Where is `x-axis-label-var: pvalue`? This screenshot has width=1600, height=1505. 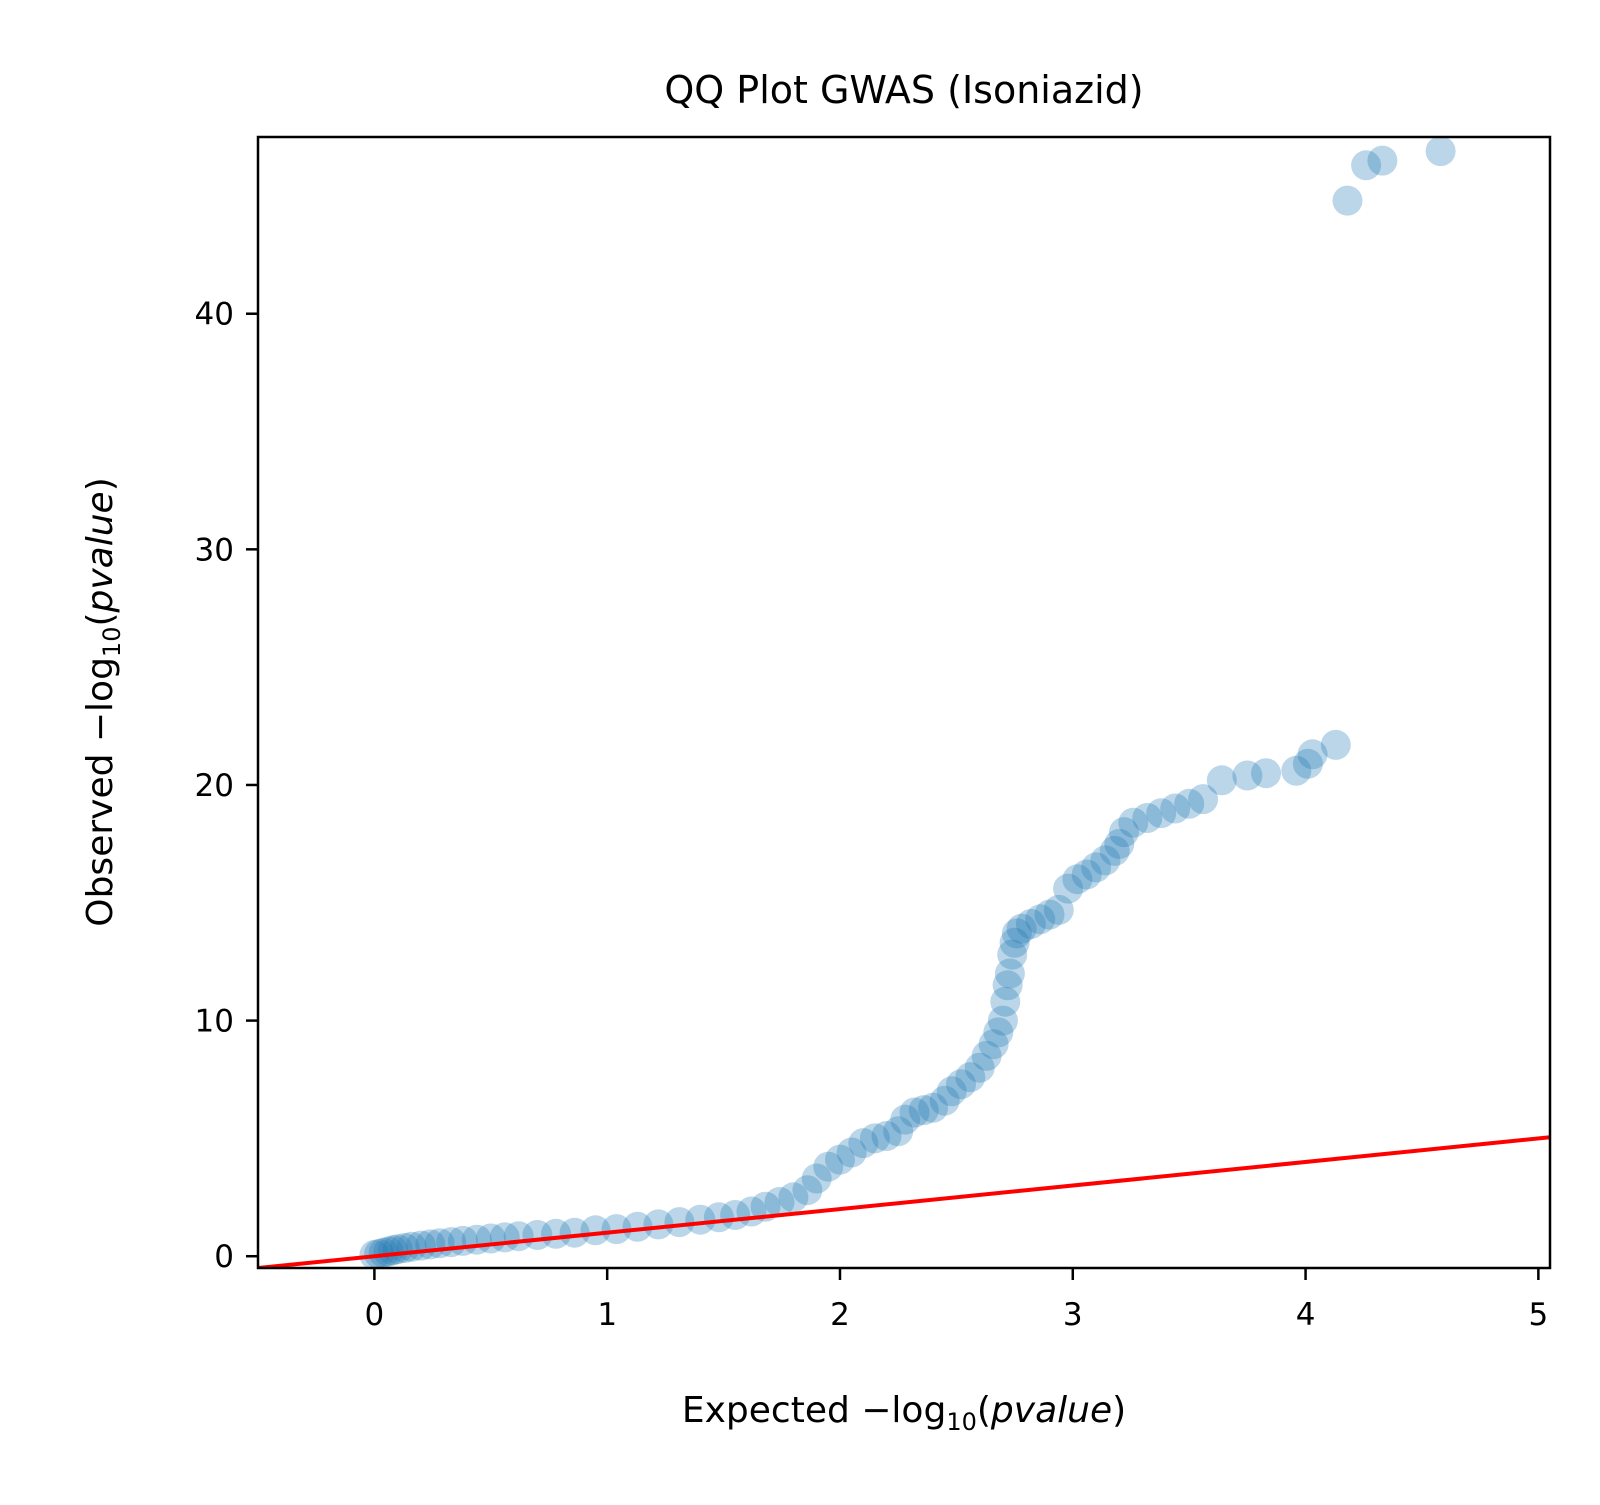
x-axis-label-var: pvalue is located at coordinates (1051, 1410).